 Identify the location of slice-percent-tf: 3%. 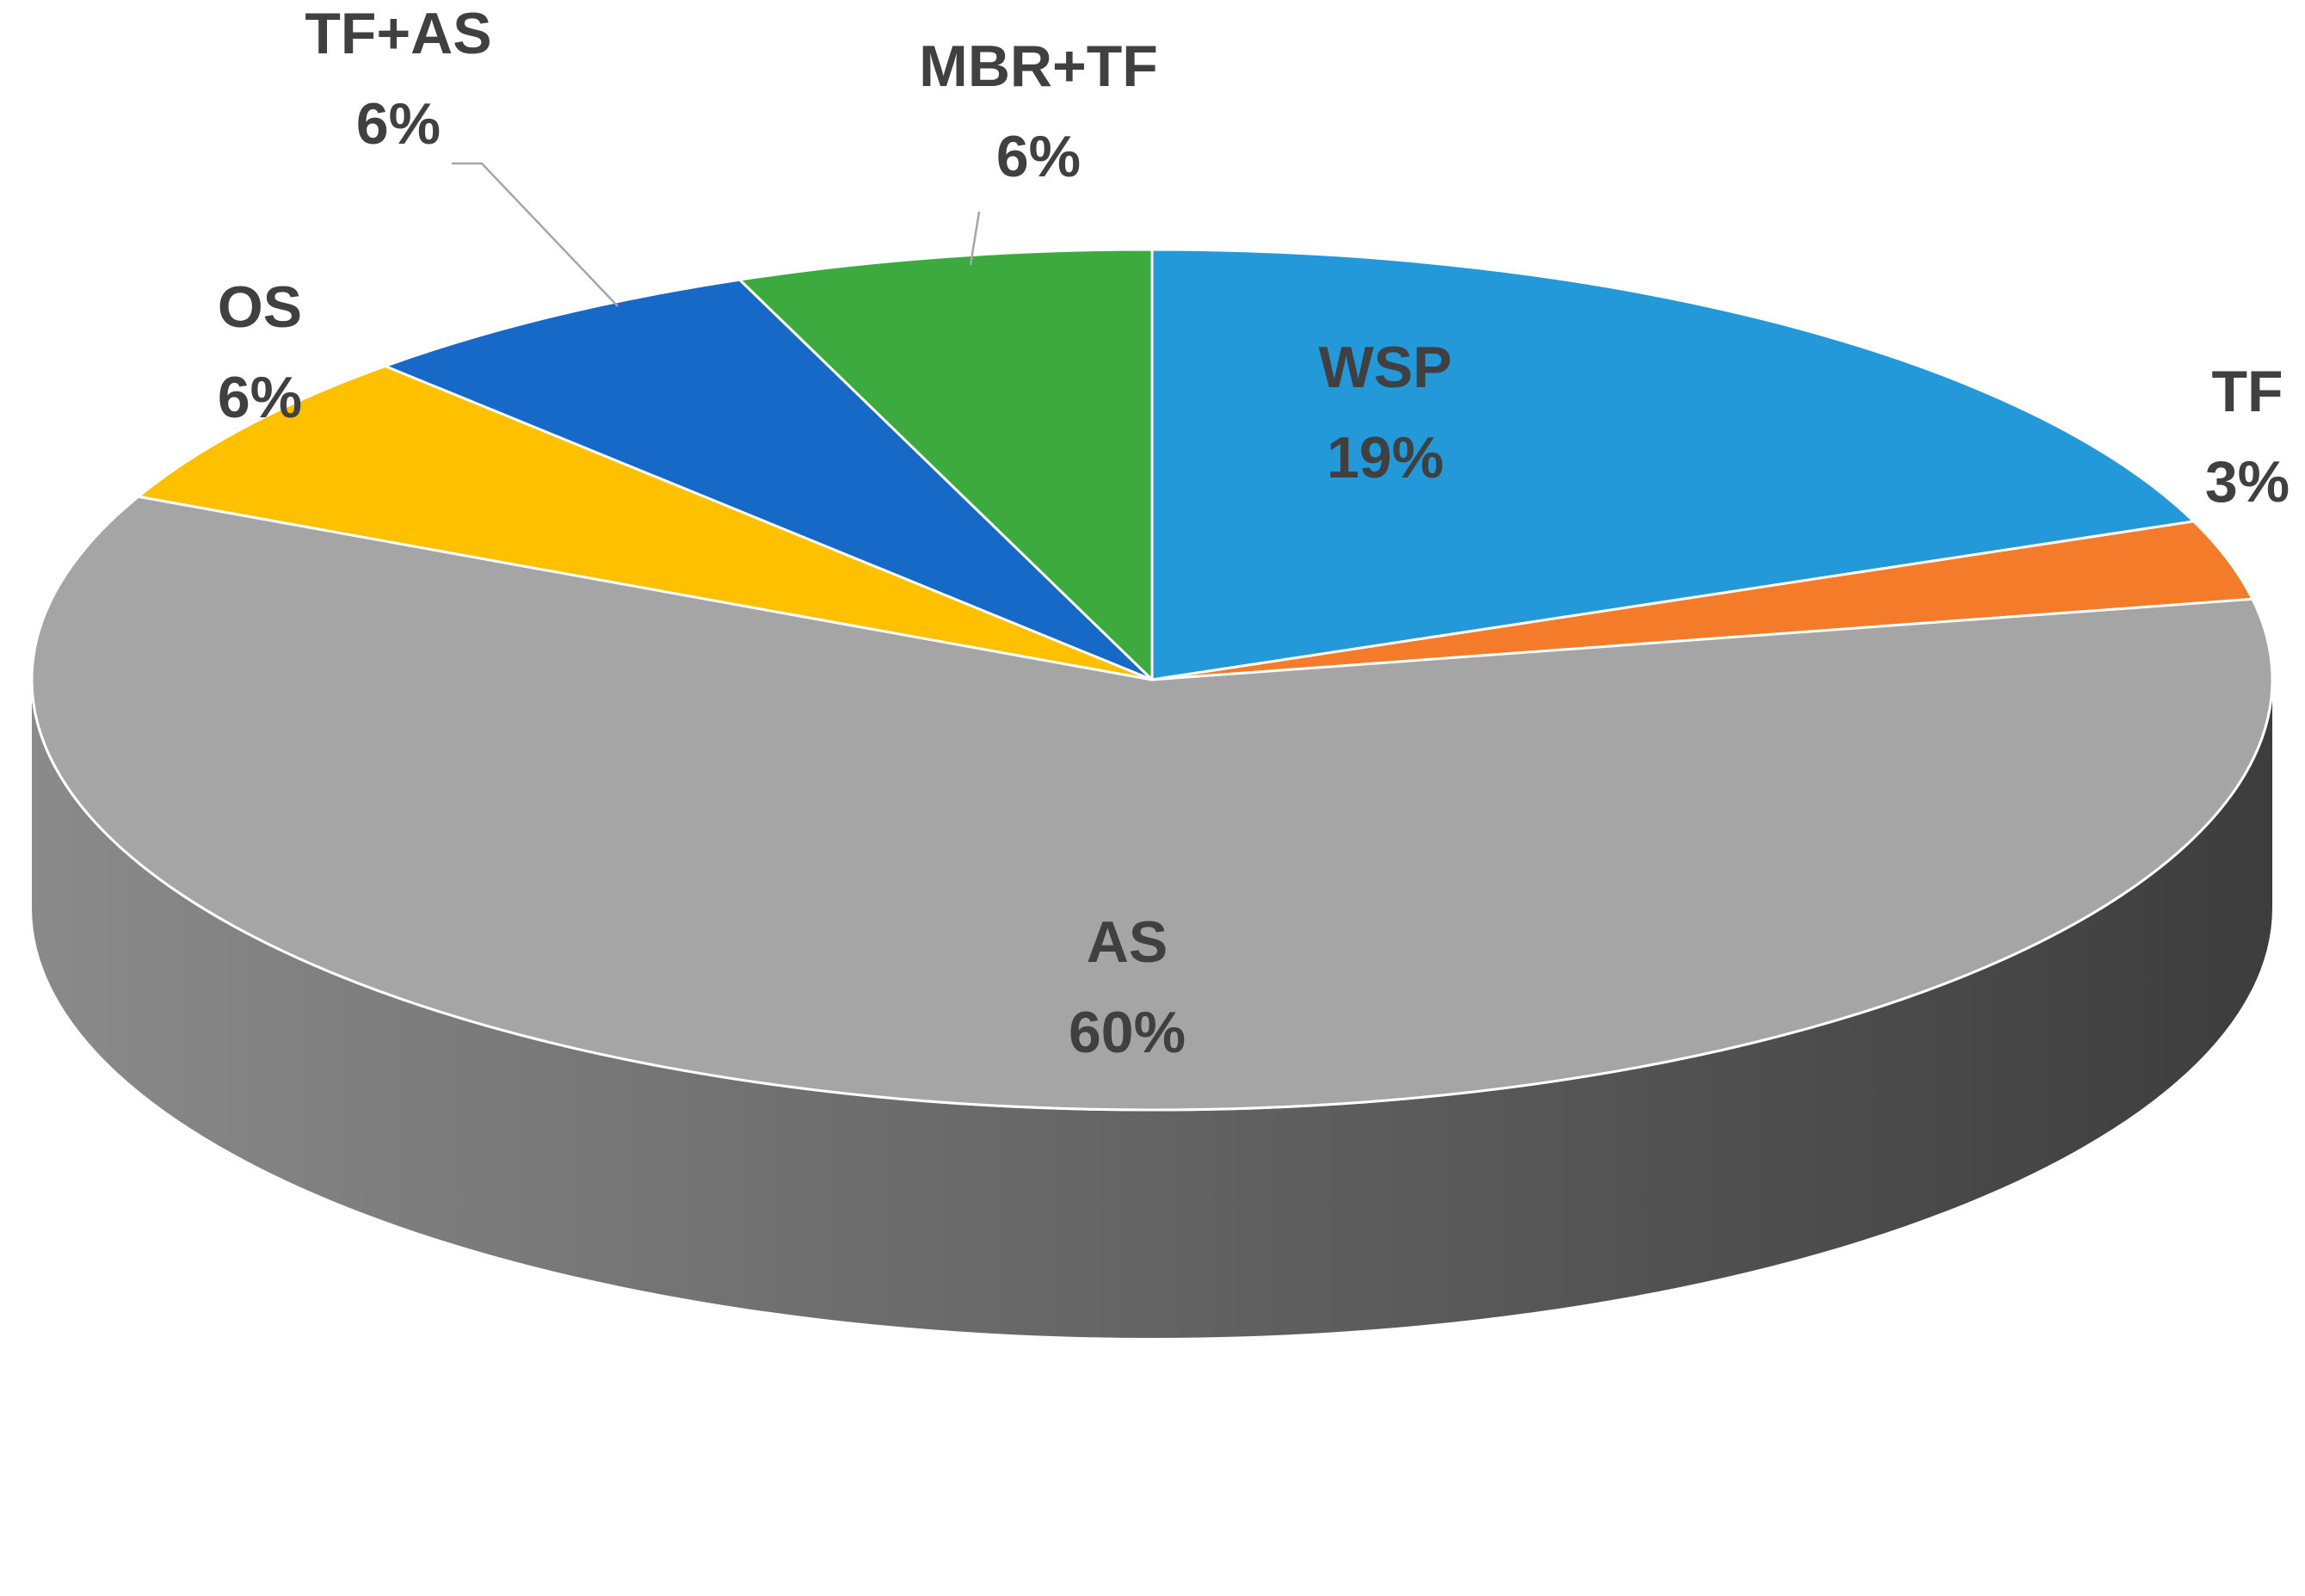
(2247, 482).